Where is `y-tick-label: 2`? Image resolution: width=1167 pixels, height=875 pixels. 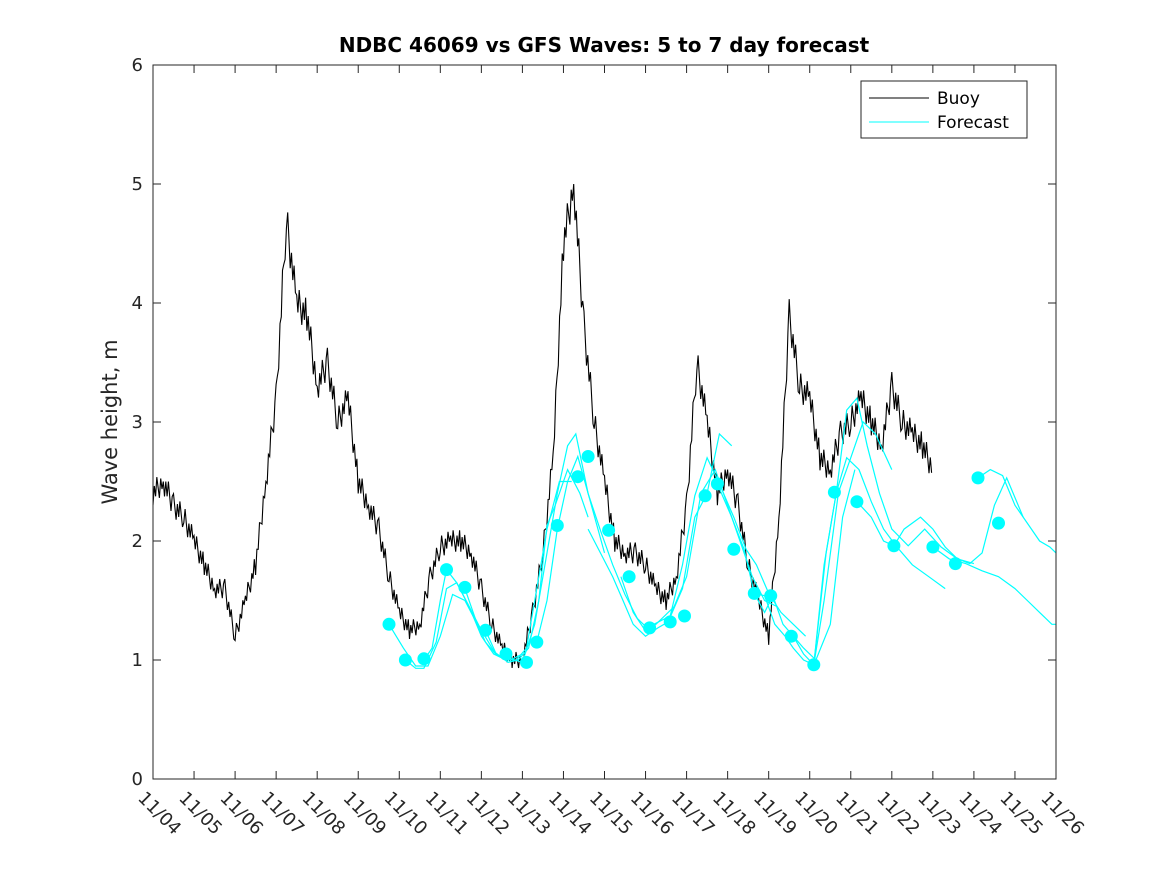
y-tick-label: 2 is located at coordinates (137, 541).